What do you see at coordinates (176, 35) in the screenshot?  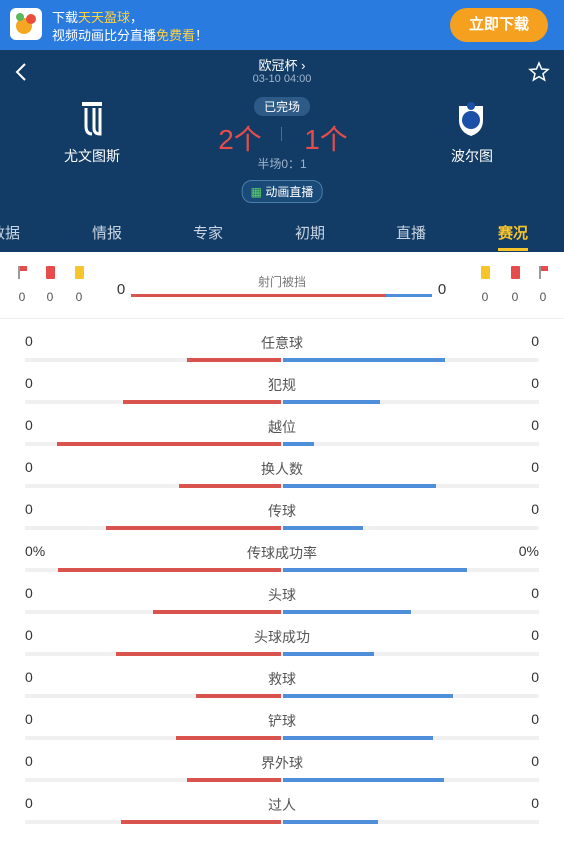 I see `highlight: 免费看` at bounding box center [176, 35].